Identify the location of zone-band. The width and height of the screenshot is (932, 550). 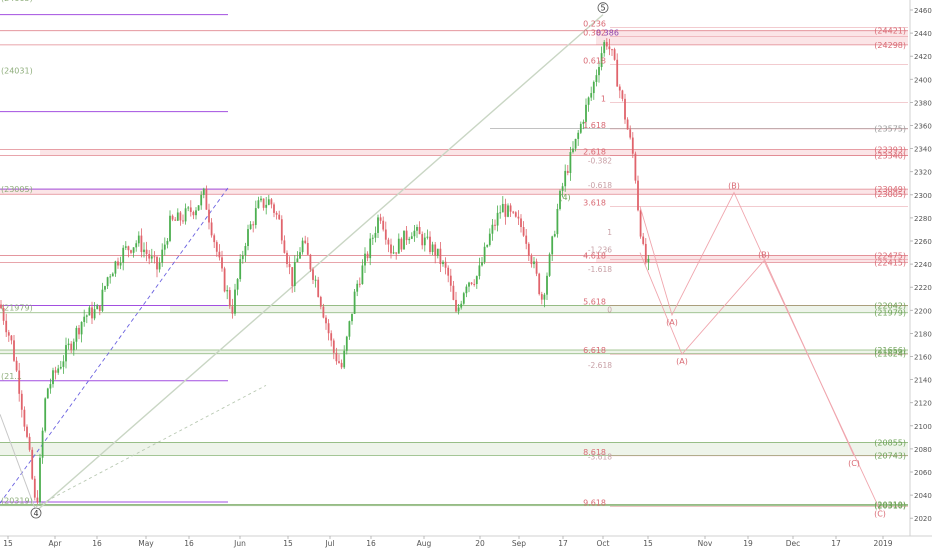
(539, 309).